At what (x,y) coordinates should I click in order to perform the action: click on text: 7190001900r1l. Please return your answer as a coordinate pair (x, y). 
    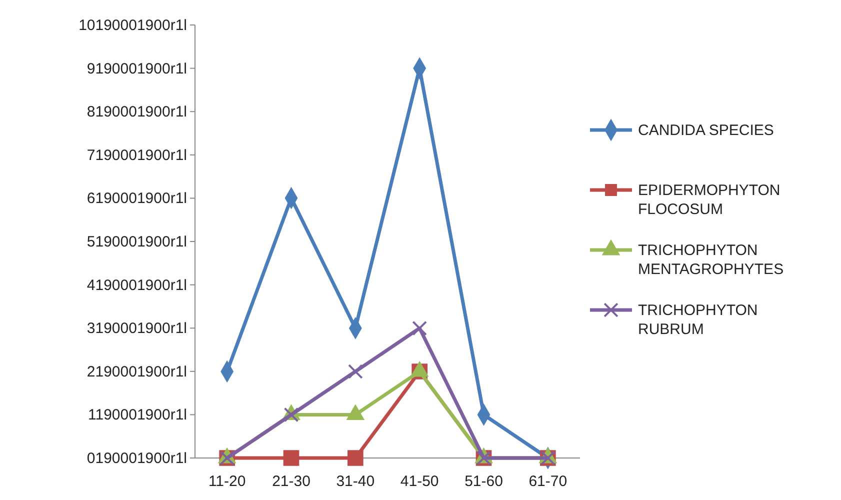
    Looking at the image, I should click on (136, 155).